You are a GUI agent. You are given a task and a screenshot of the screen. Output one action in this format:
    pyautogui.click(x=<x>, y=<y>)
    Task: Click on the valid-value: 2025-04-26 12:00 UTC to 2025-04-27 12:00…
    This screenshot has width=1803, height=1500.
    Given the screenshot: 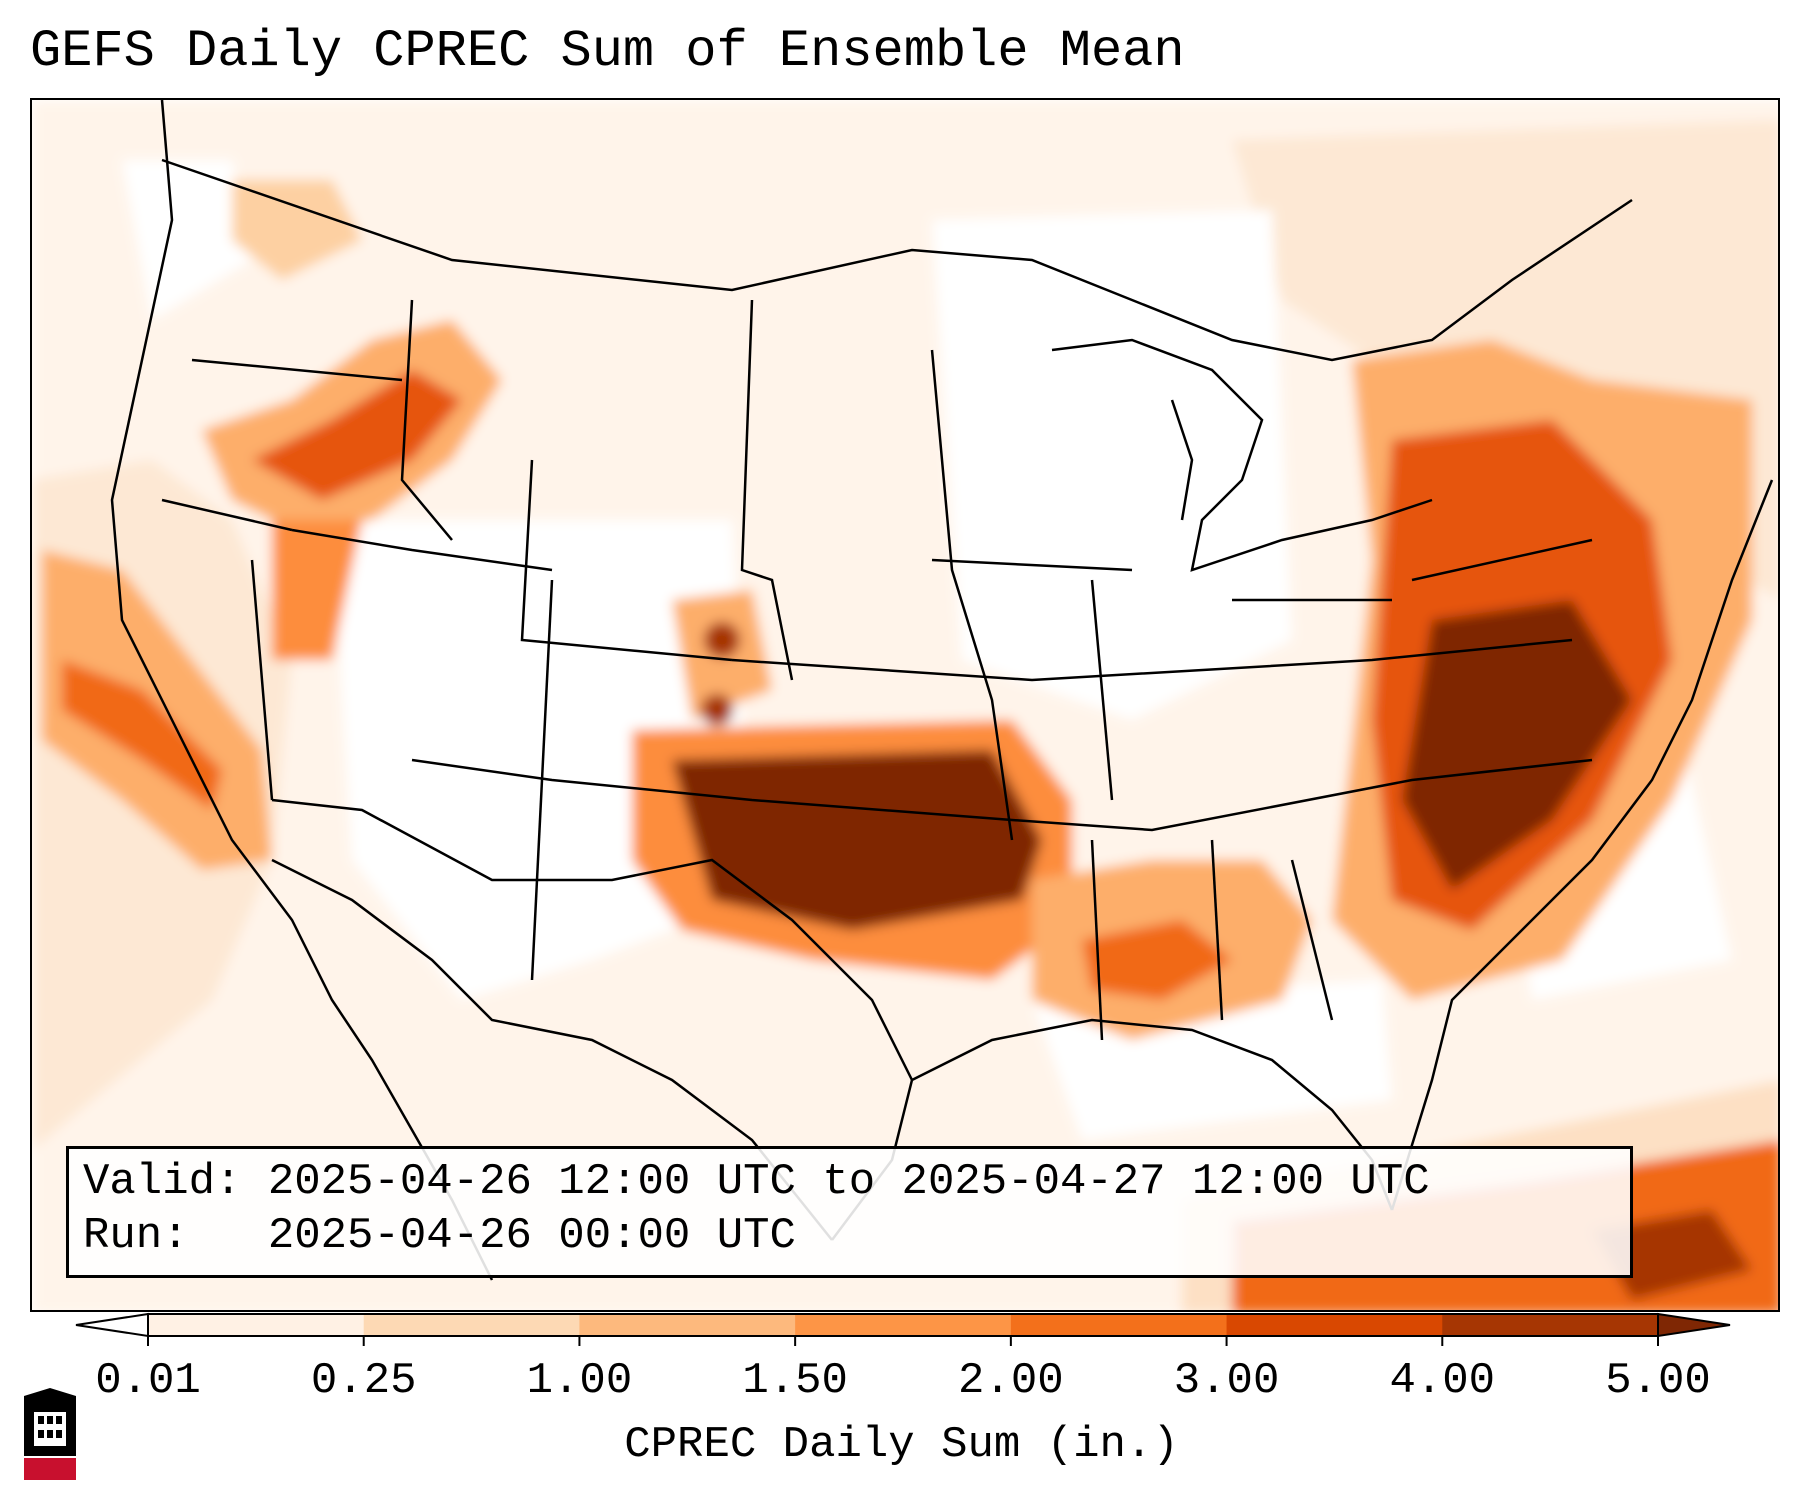 What is the action you would take?
    pyautogui.click(x=848, y=1182)
    